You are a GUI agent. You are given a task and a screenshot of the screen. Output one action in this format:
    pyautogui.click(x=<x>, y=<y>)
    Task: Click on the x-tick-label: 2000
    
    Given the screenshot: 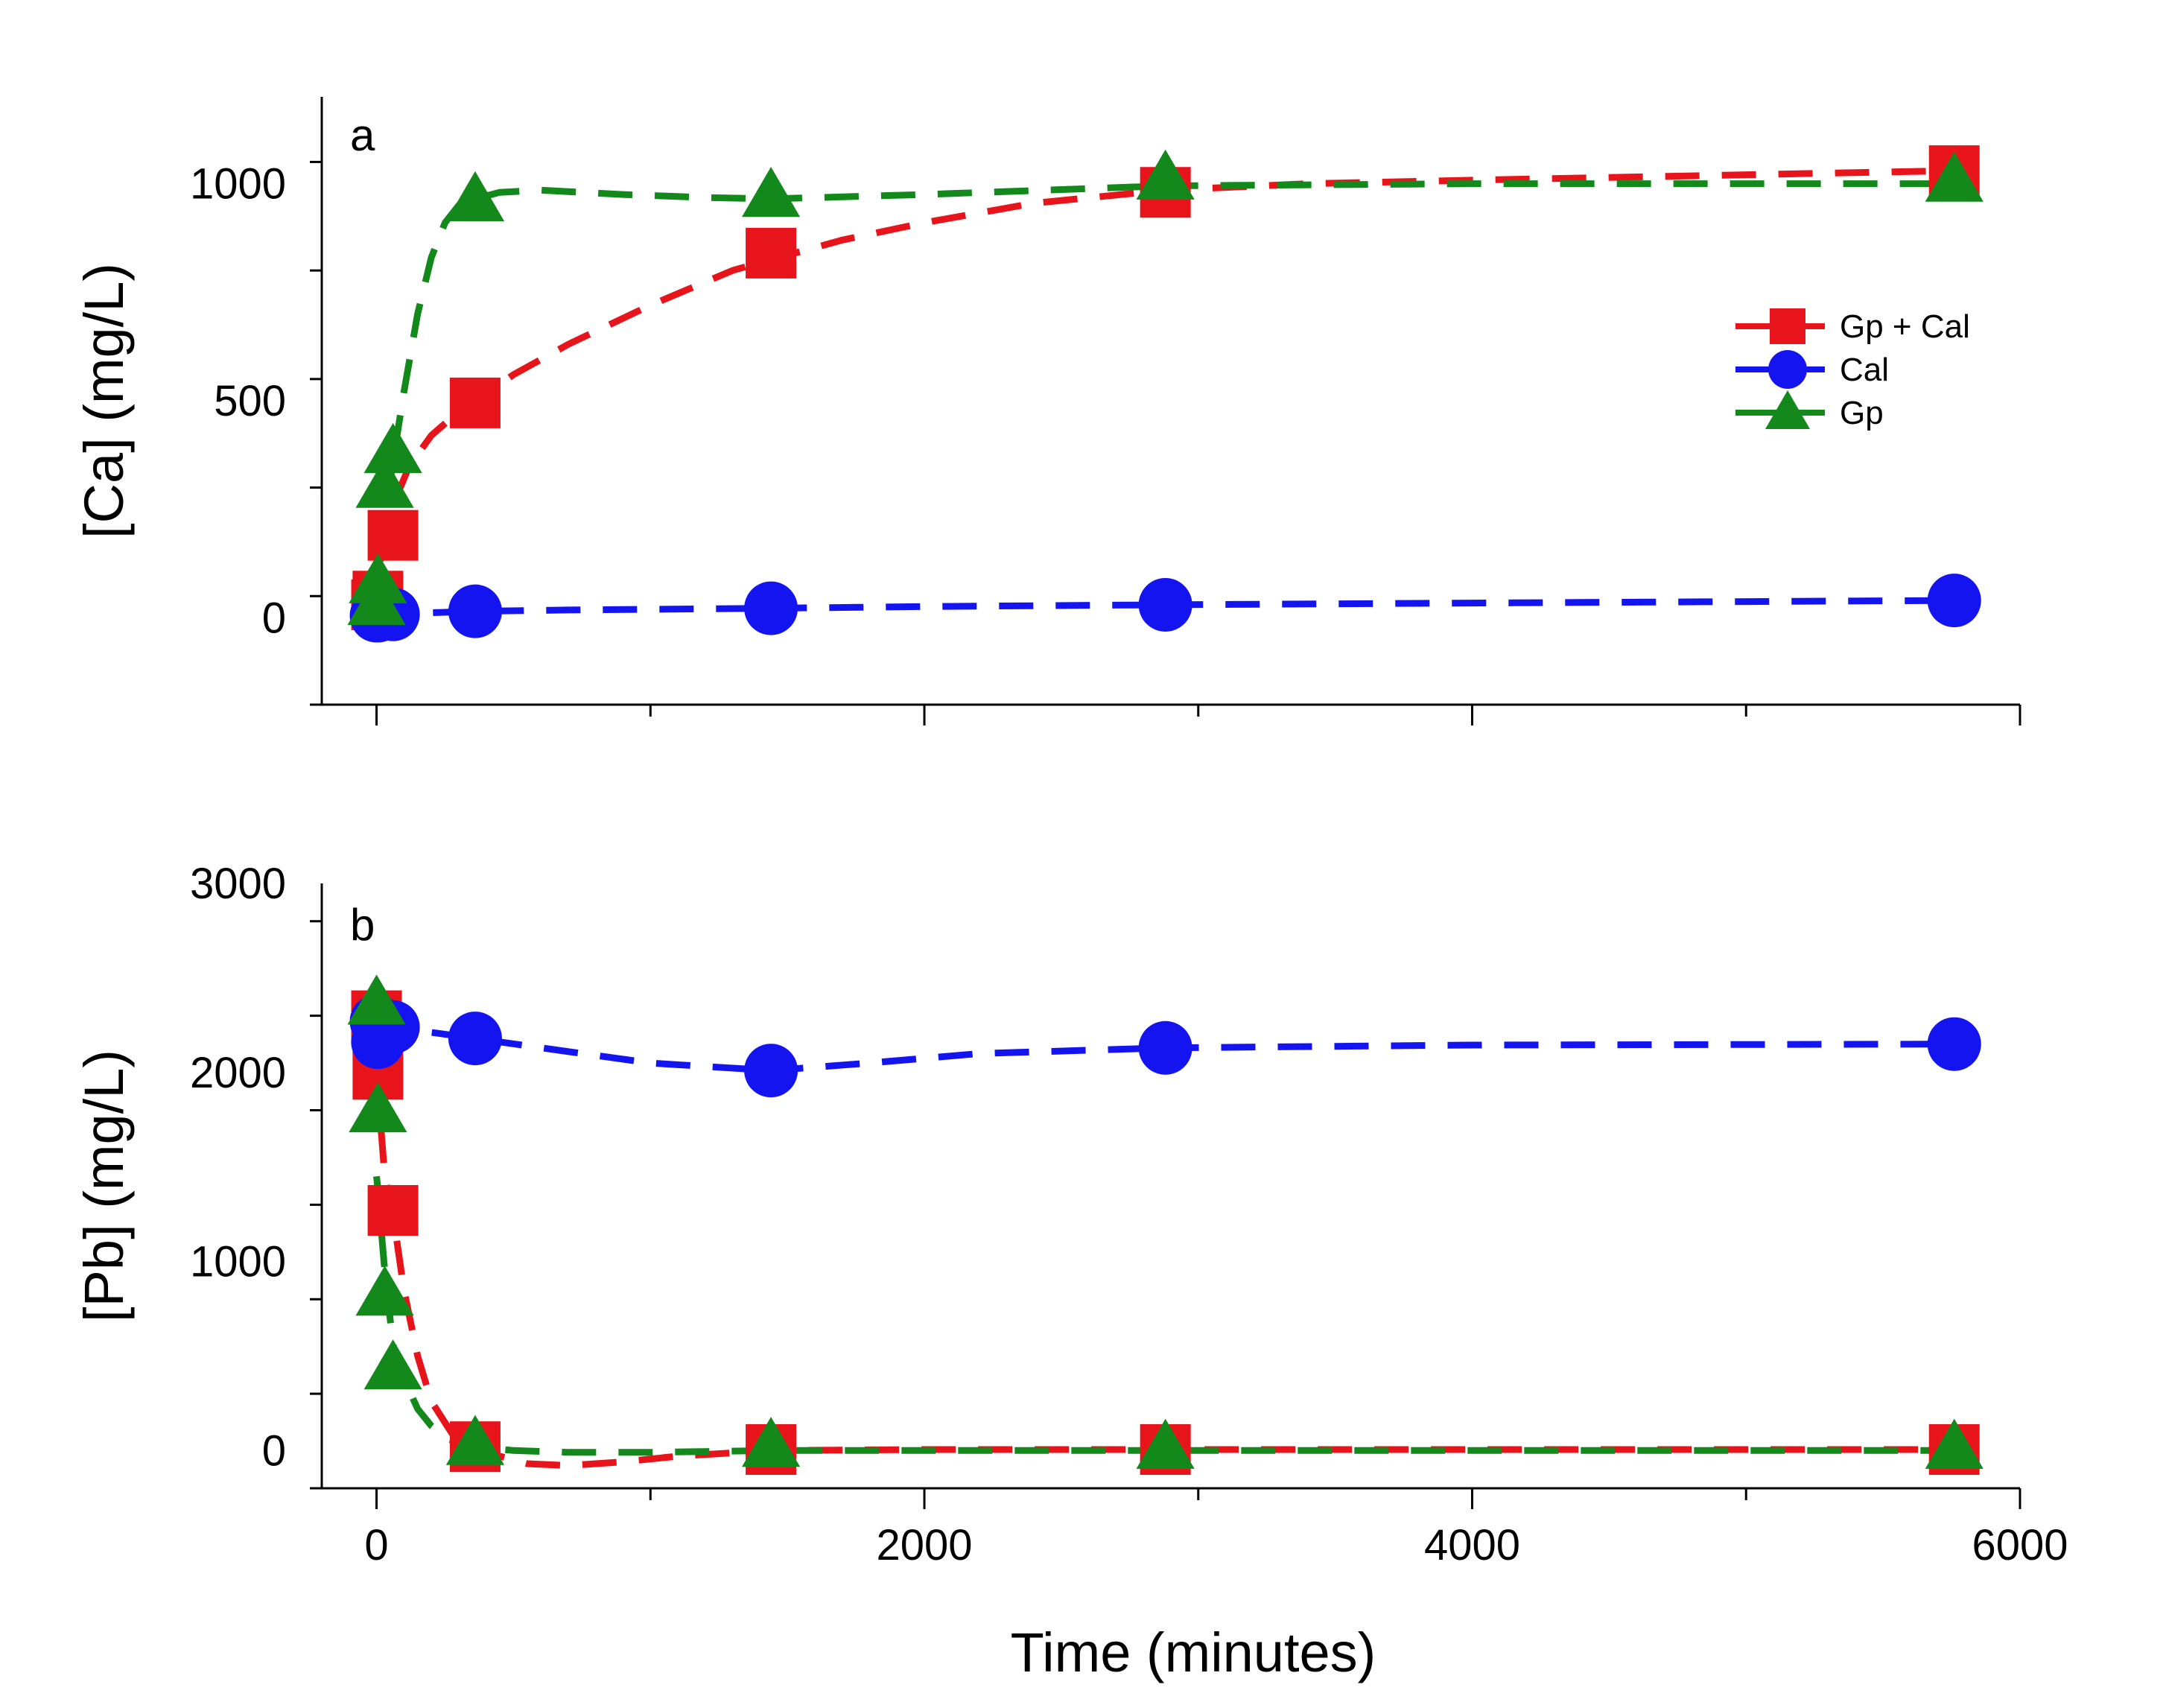 What is the action you would take?
    pyautogui.click(x=925, y=1545)
    